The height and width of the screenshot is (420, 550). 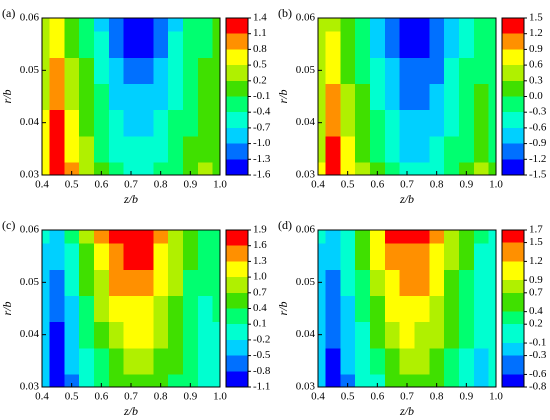 What do you see at coordinates (536, 324) in the screenshot?
I see `colorbar-label: 0.2` at bounding box center [536, 324].